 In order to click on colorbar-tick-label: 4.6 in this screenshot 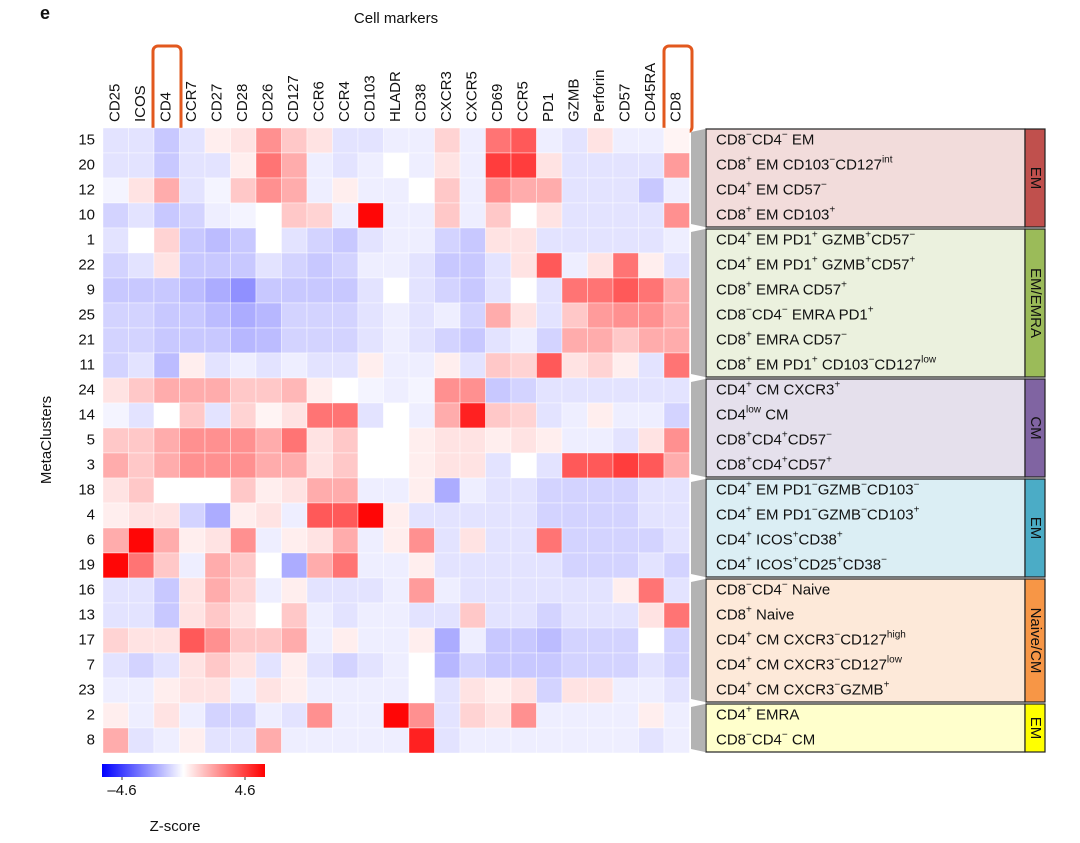, I will do `click(245, 790)`.